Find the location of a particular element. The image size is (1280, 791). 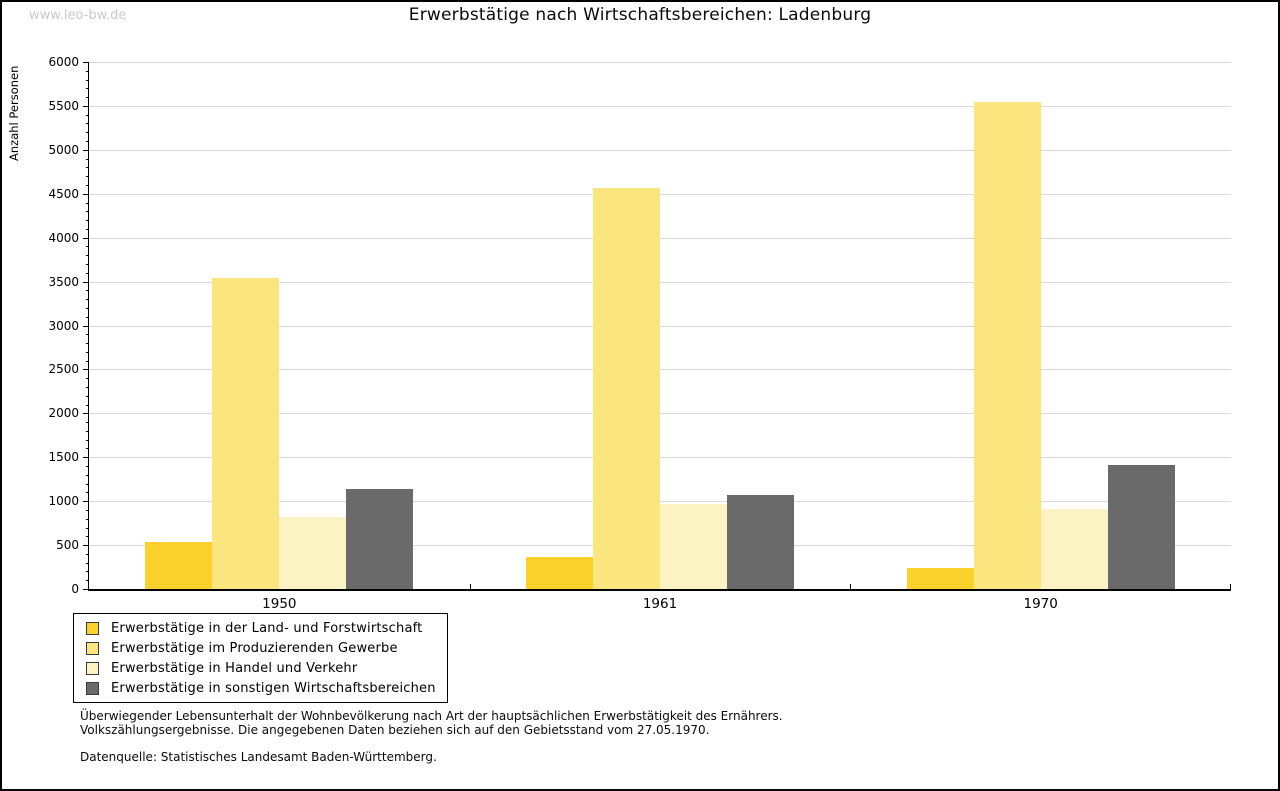

y-axis-tick-label-3000: 3000 is located at coordinates (63, 325).